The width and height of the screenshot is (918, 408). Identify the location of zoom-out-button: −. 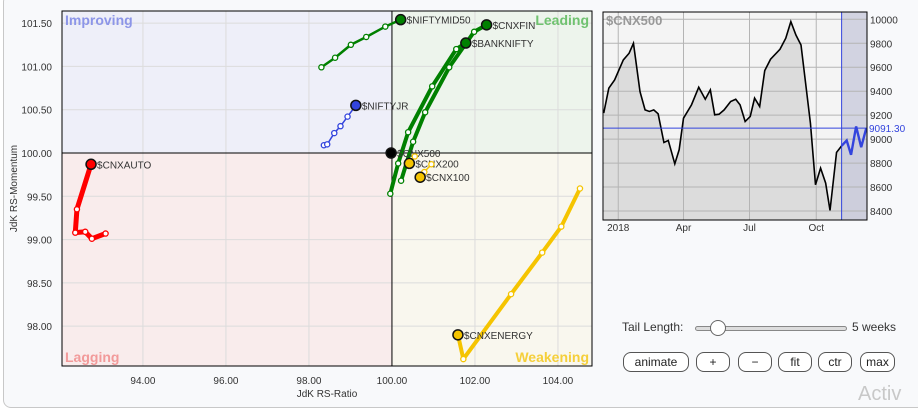
(755, 362).